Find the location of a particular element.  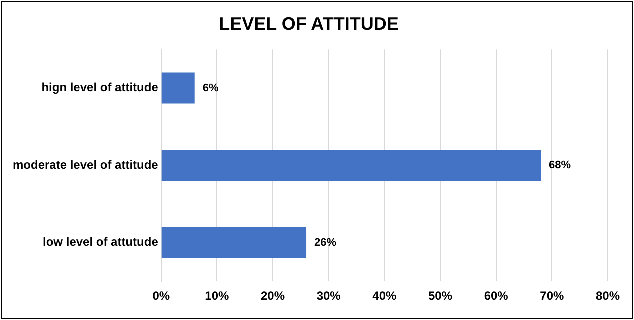

data-label: 26% is located at coordinates (325, 242).